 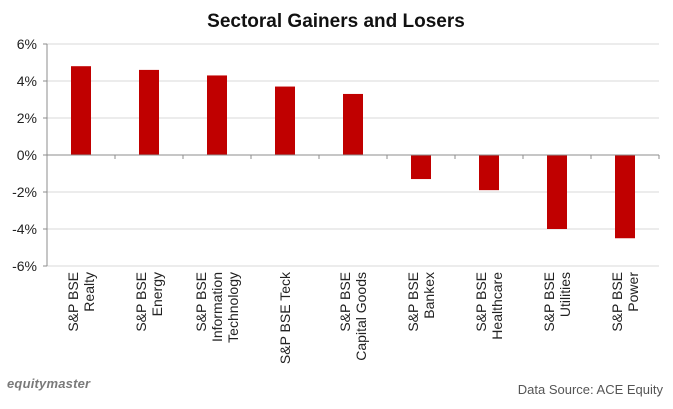 I want to click on y-tick-label: -4%, so click(x=24, y=229).